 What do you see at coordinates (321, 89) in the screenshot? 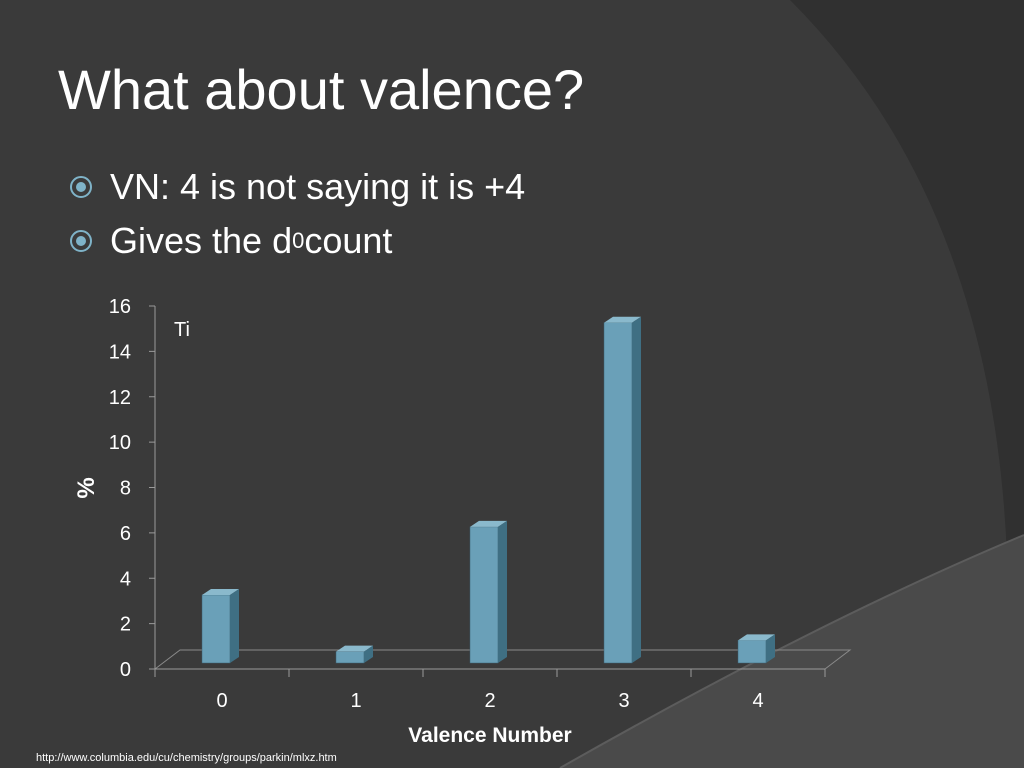
I see `slide-title: What about valence?` at bounding box center [321, 89].